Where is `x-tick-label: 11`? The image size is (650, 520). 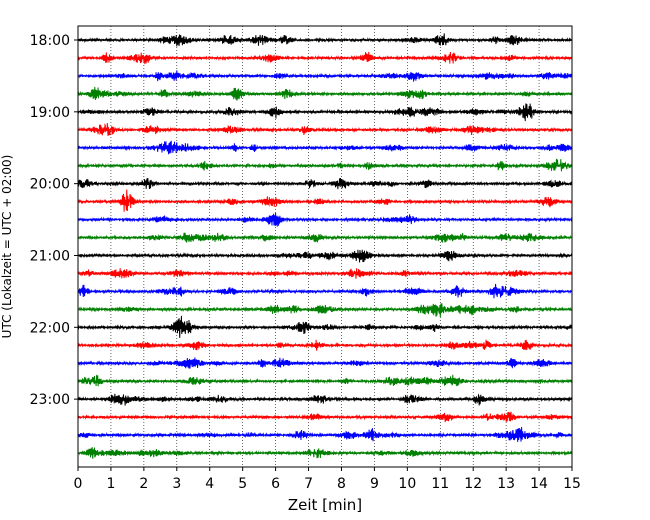 x-tick-label: 11 is located at coordinates (440, 484).